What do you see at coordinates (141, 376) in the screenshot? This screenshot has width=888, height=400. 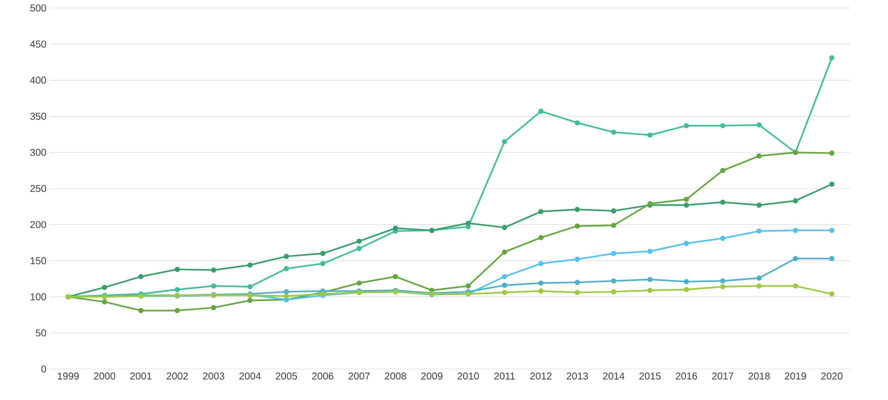 I see `x-tick-label: 2001` at bounding box center [141, 376].